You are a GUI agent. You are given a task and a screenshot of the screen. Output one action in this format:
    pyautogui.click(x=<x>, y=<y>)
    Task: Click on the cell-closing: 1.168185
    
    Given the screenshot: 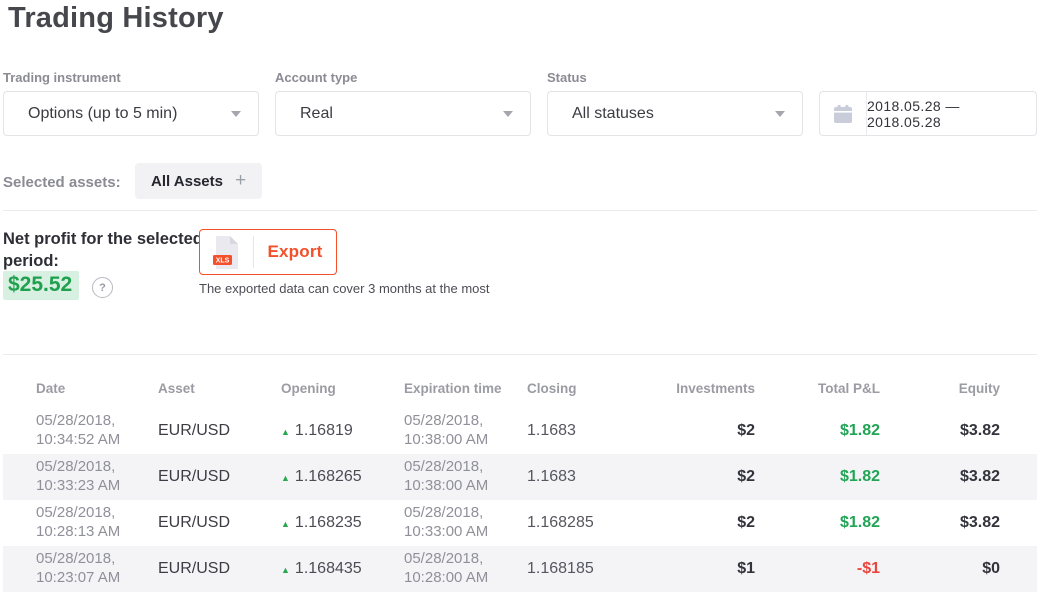 What is the action you would take?
    pyautogui.click(x=560, y=568)
    